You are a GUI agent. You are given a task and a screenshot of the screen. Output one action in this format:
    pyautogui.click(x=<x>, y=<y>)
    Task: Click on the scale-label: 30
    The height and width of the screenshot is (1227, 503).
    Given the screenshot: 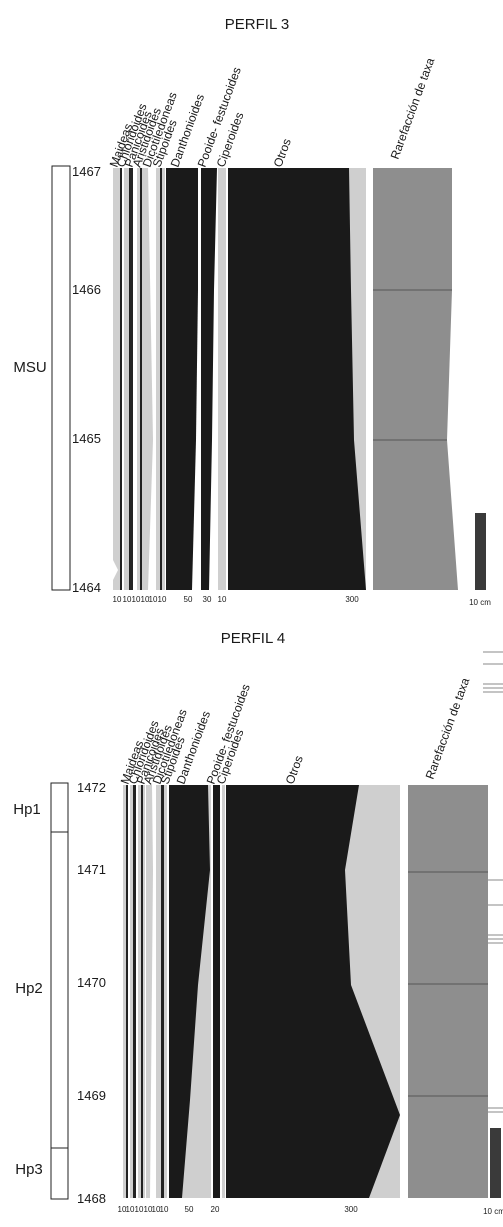 What is the action you would take?
    pyautogui.click(x=207, y=599)
    